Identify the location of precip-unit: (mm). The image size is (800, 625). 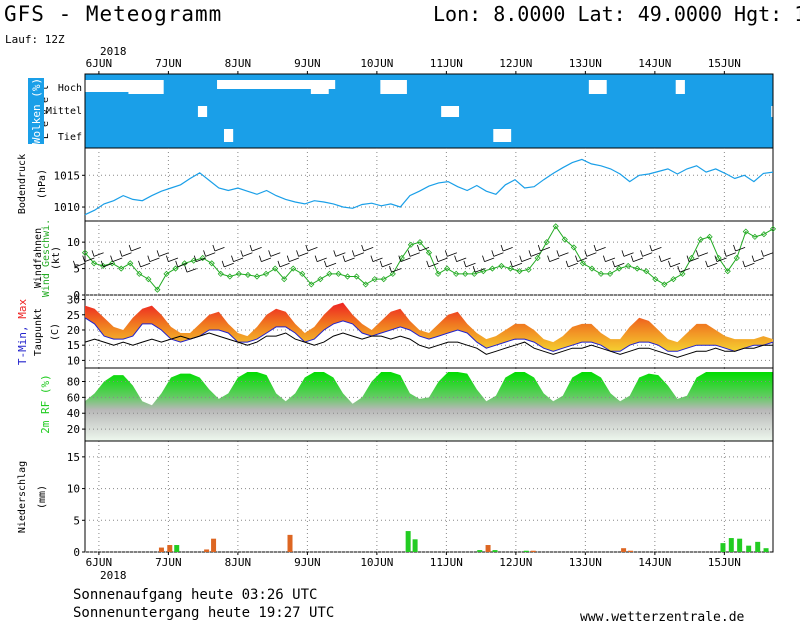
(42, 497).